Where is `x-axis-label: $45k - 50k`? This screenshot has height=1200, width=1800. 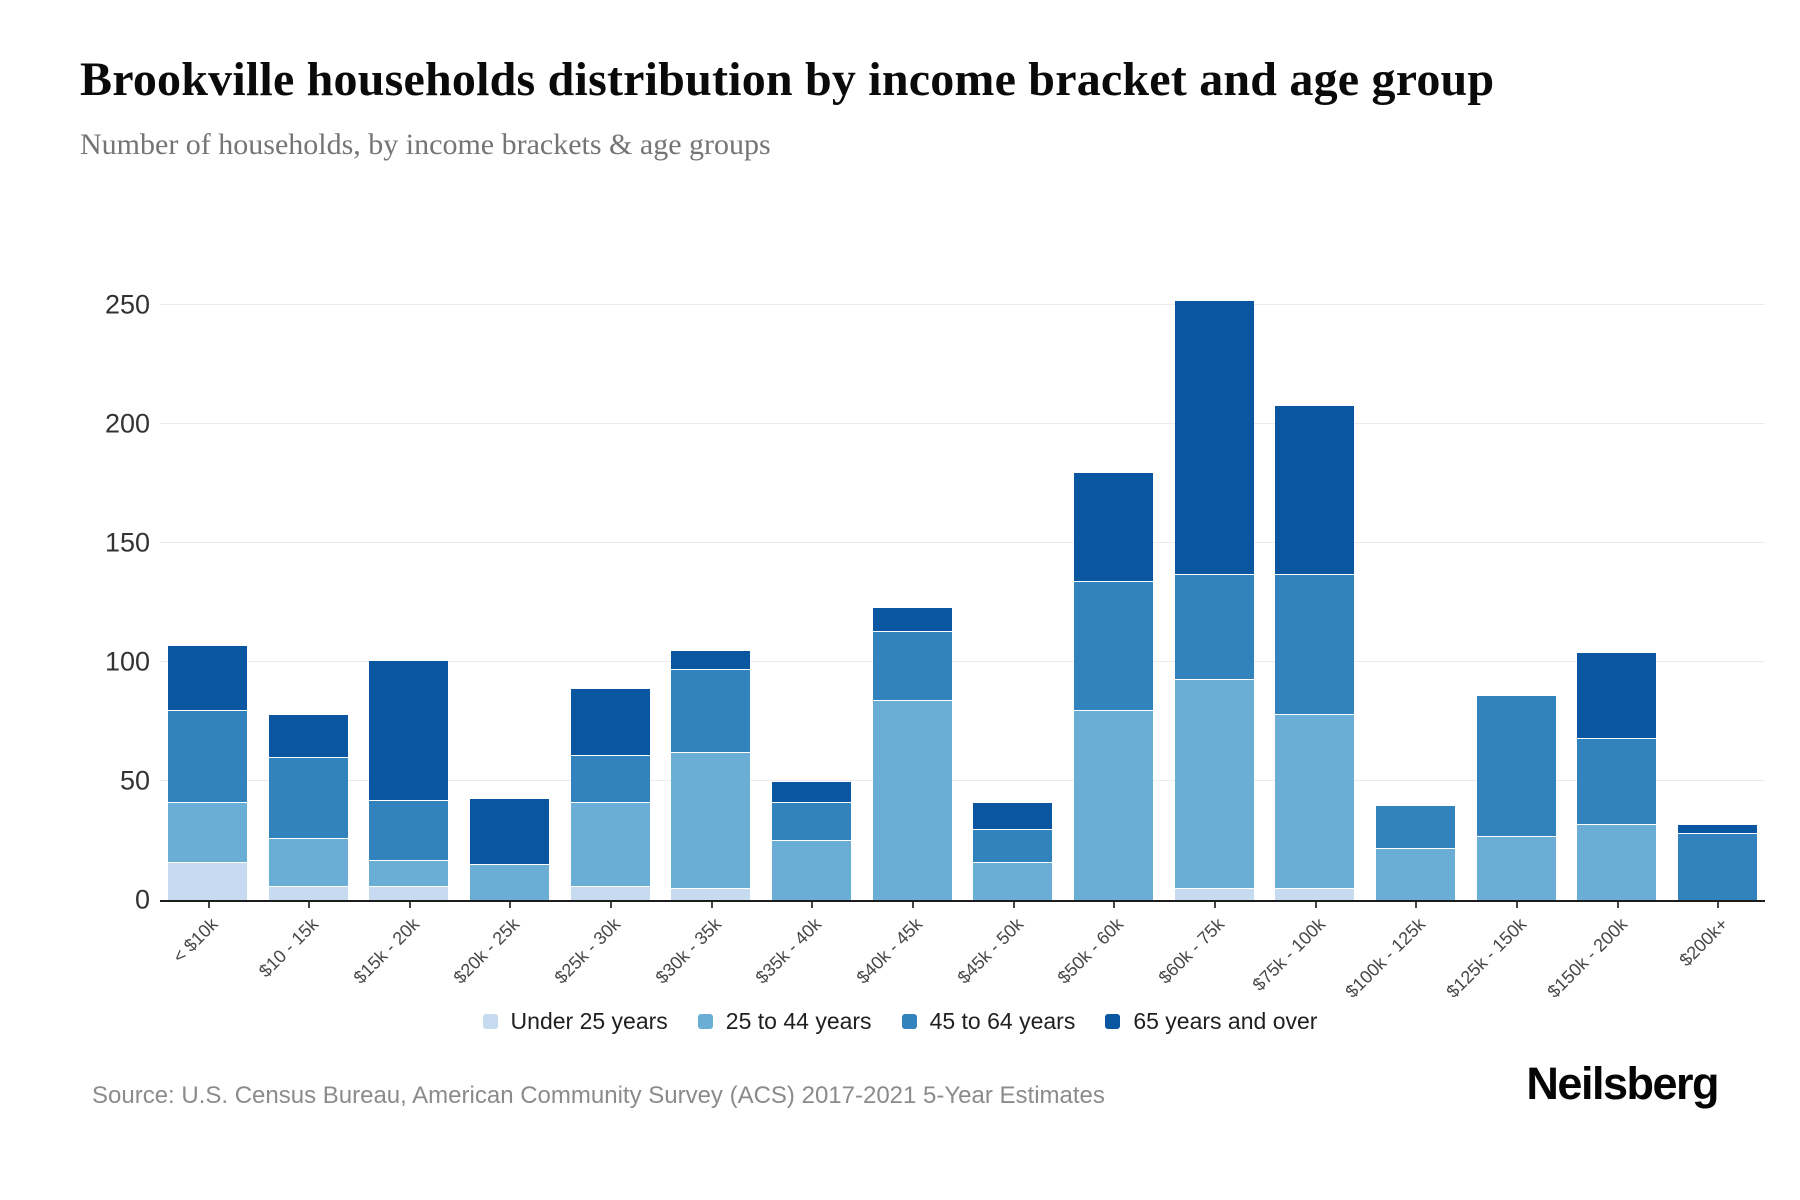 x-axis-label: $45k - 50k is located at coordinates (990, 951).